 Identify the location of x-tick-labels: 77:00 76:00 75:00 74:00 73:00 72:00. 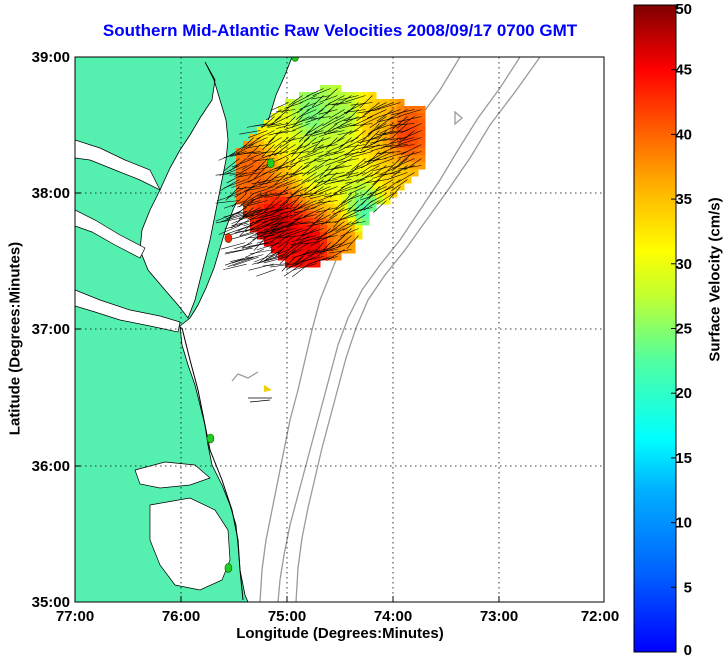
(337, 616).